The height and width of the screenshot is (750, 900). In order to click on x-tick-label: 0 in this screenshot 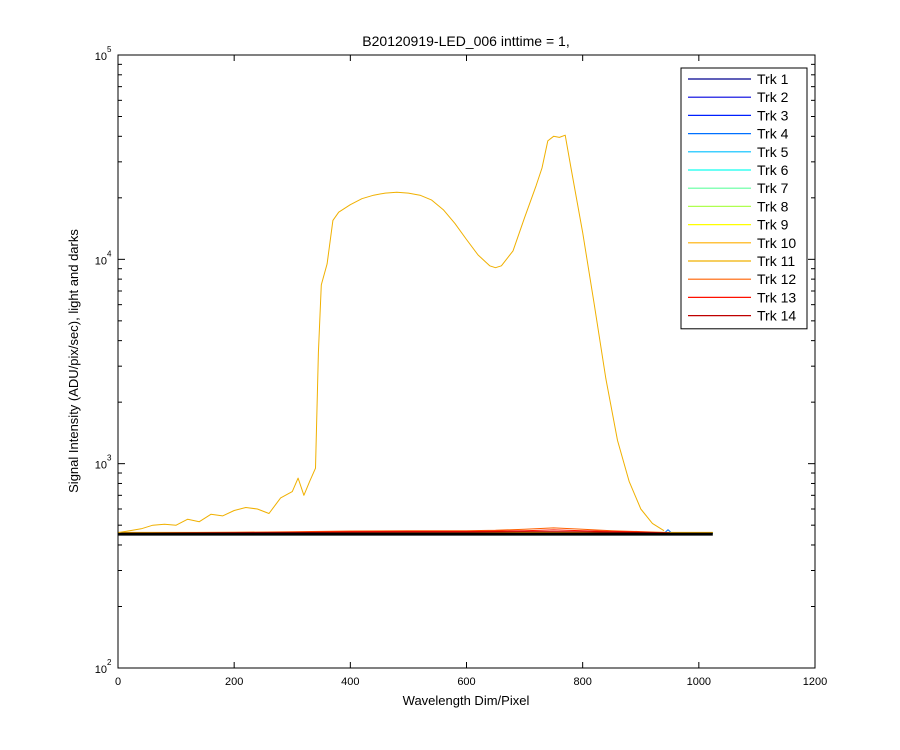, I will do `click(118, 682)`.